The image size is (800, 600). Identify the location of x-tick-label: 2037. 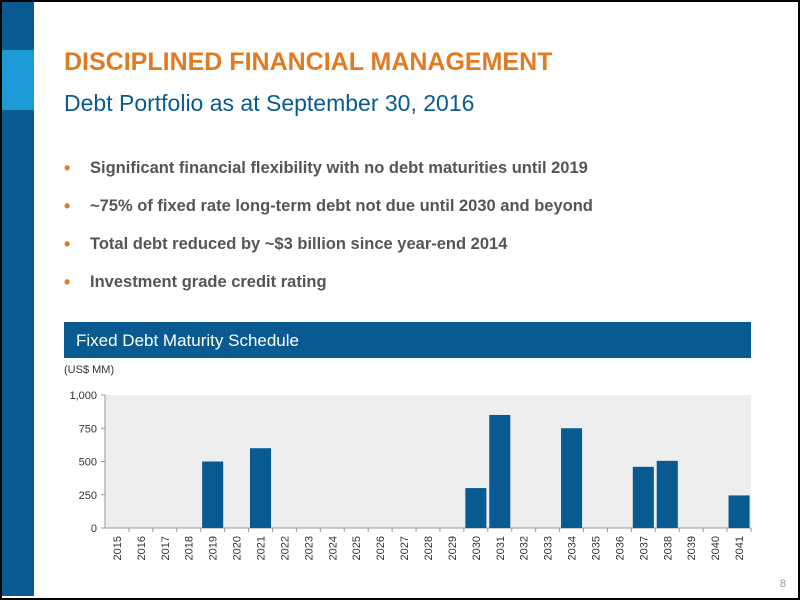
(644, 548).